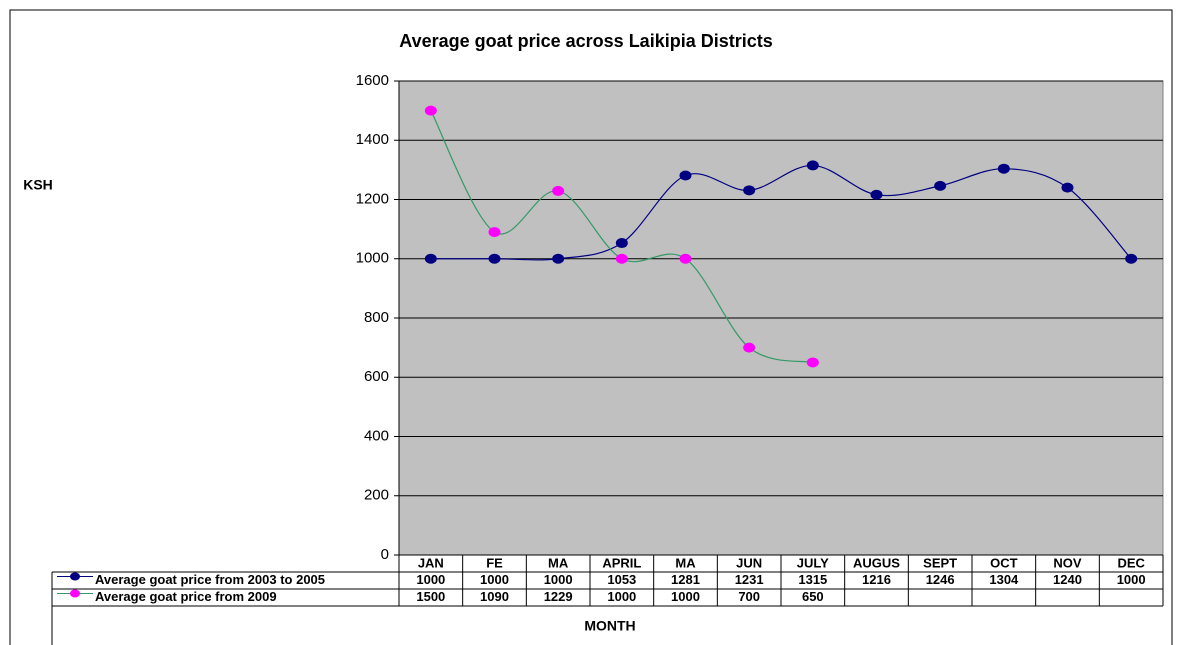  What do you see at coordinates (372, 139) in the screenshot?
I see `y-tick-label: 1400` at bounding box center [372, 139].